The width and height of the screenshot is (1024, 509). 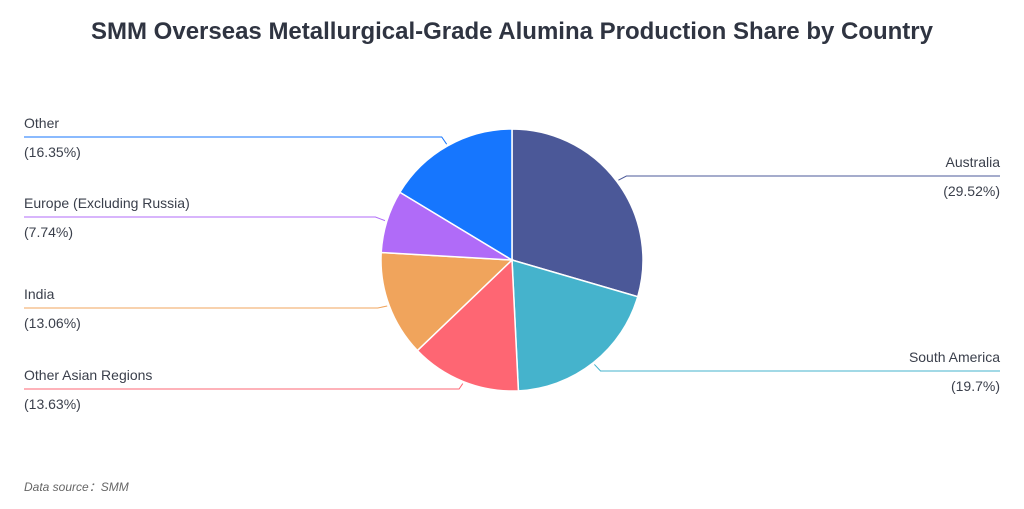 I want to click on slice-label-percent: (7.74%), so click(x=48, y=232).